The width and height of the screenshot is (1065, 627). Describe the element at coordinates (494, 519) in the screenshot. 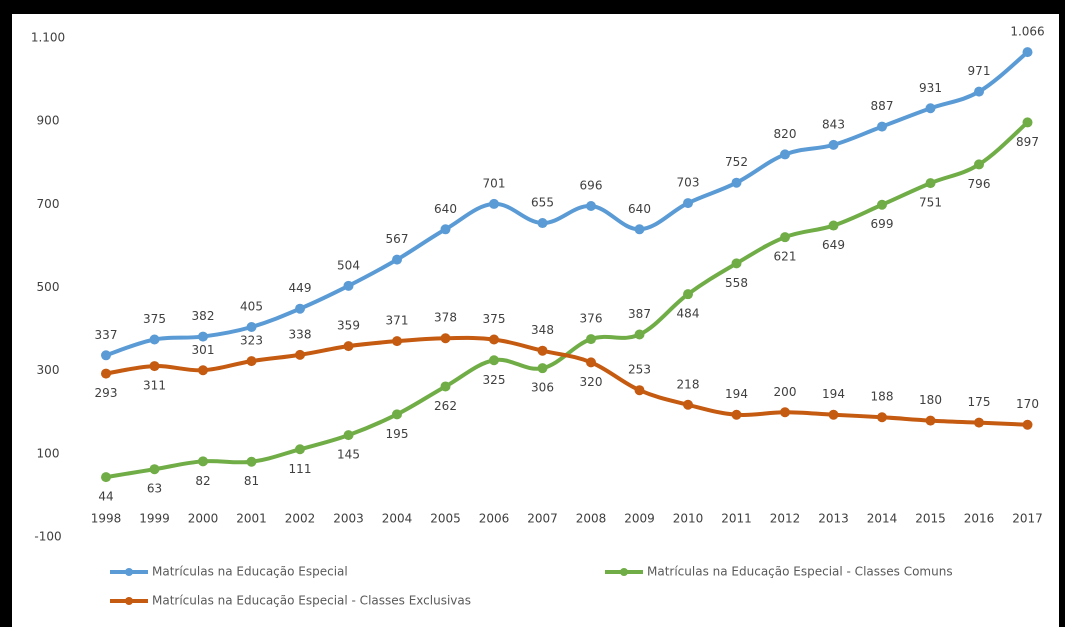

I see `x-tick-label: 2006` at that location.